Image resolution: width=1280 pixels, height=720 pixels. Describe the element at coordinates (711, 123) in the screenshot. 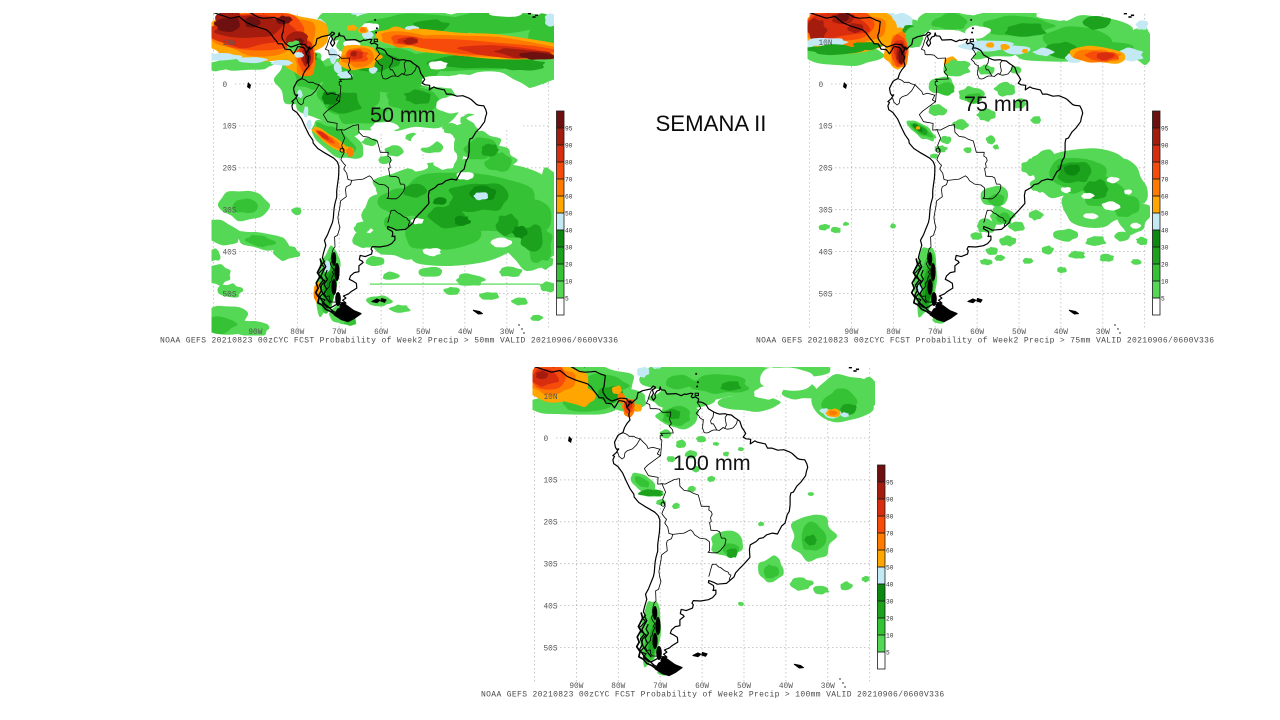

I see `svg-text: SEMANA II` at that location.